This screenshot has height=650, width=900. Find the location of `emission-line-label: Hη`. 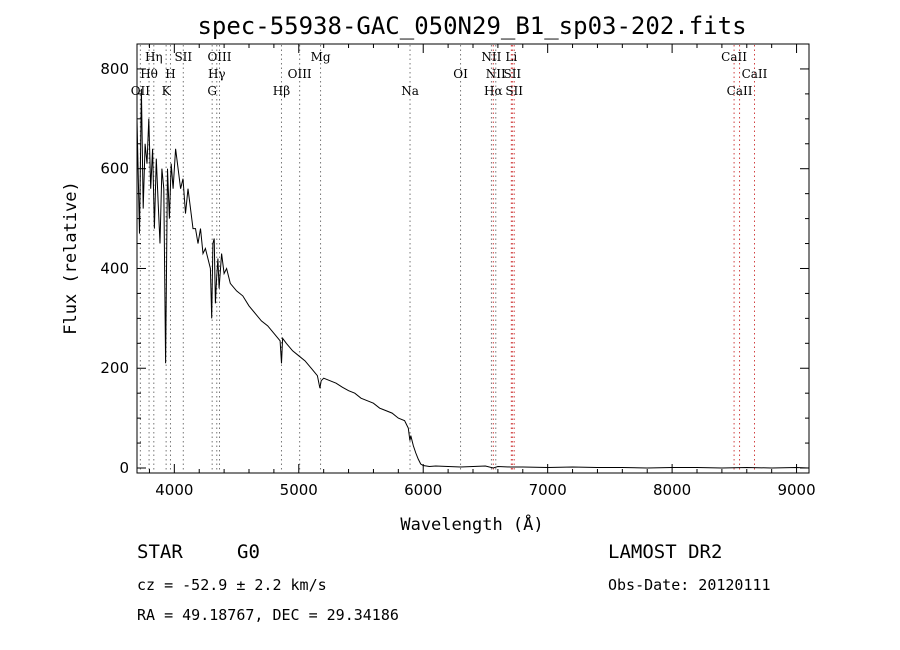

emission-line-label: Hη is located at coordinates (154, 57).